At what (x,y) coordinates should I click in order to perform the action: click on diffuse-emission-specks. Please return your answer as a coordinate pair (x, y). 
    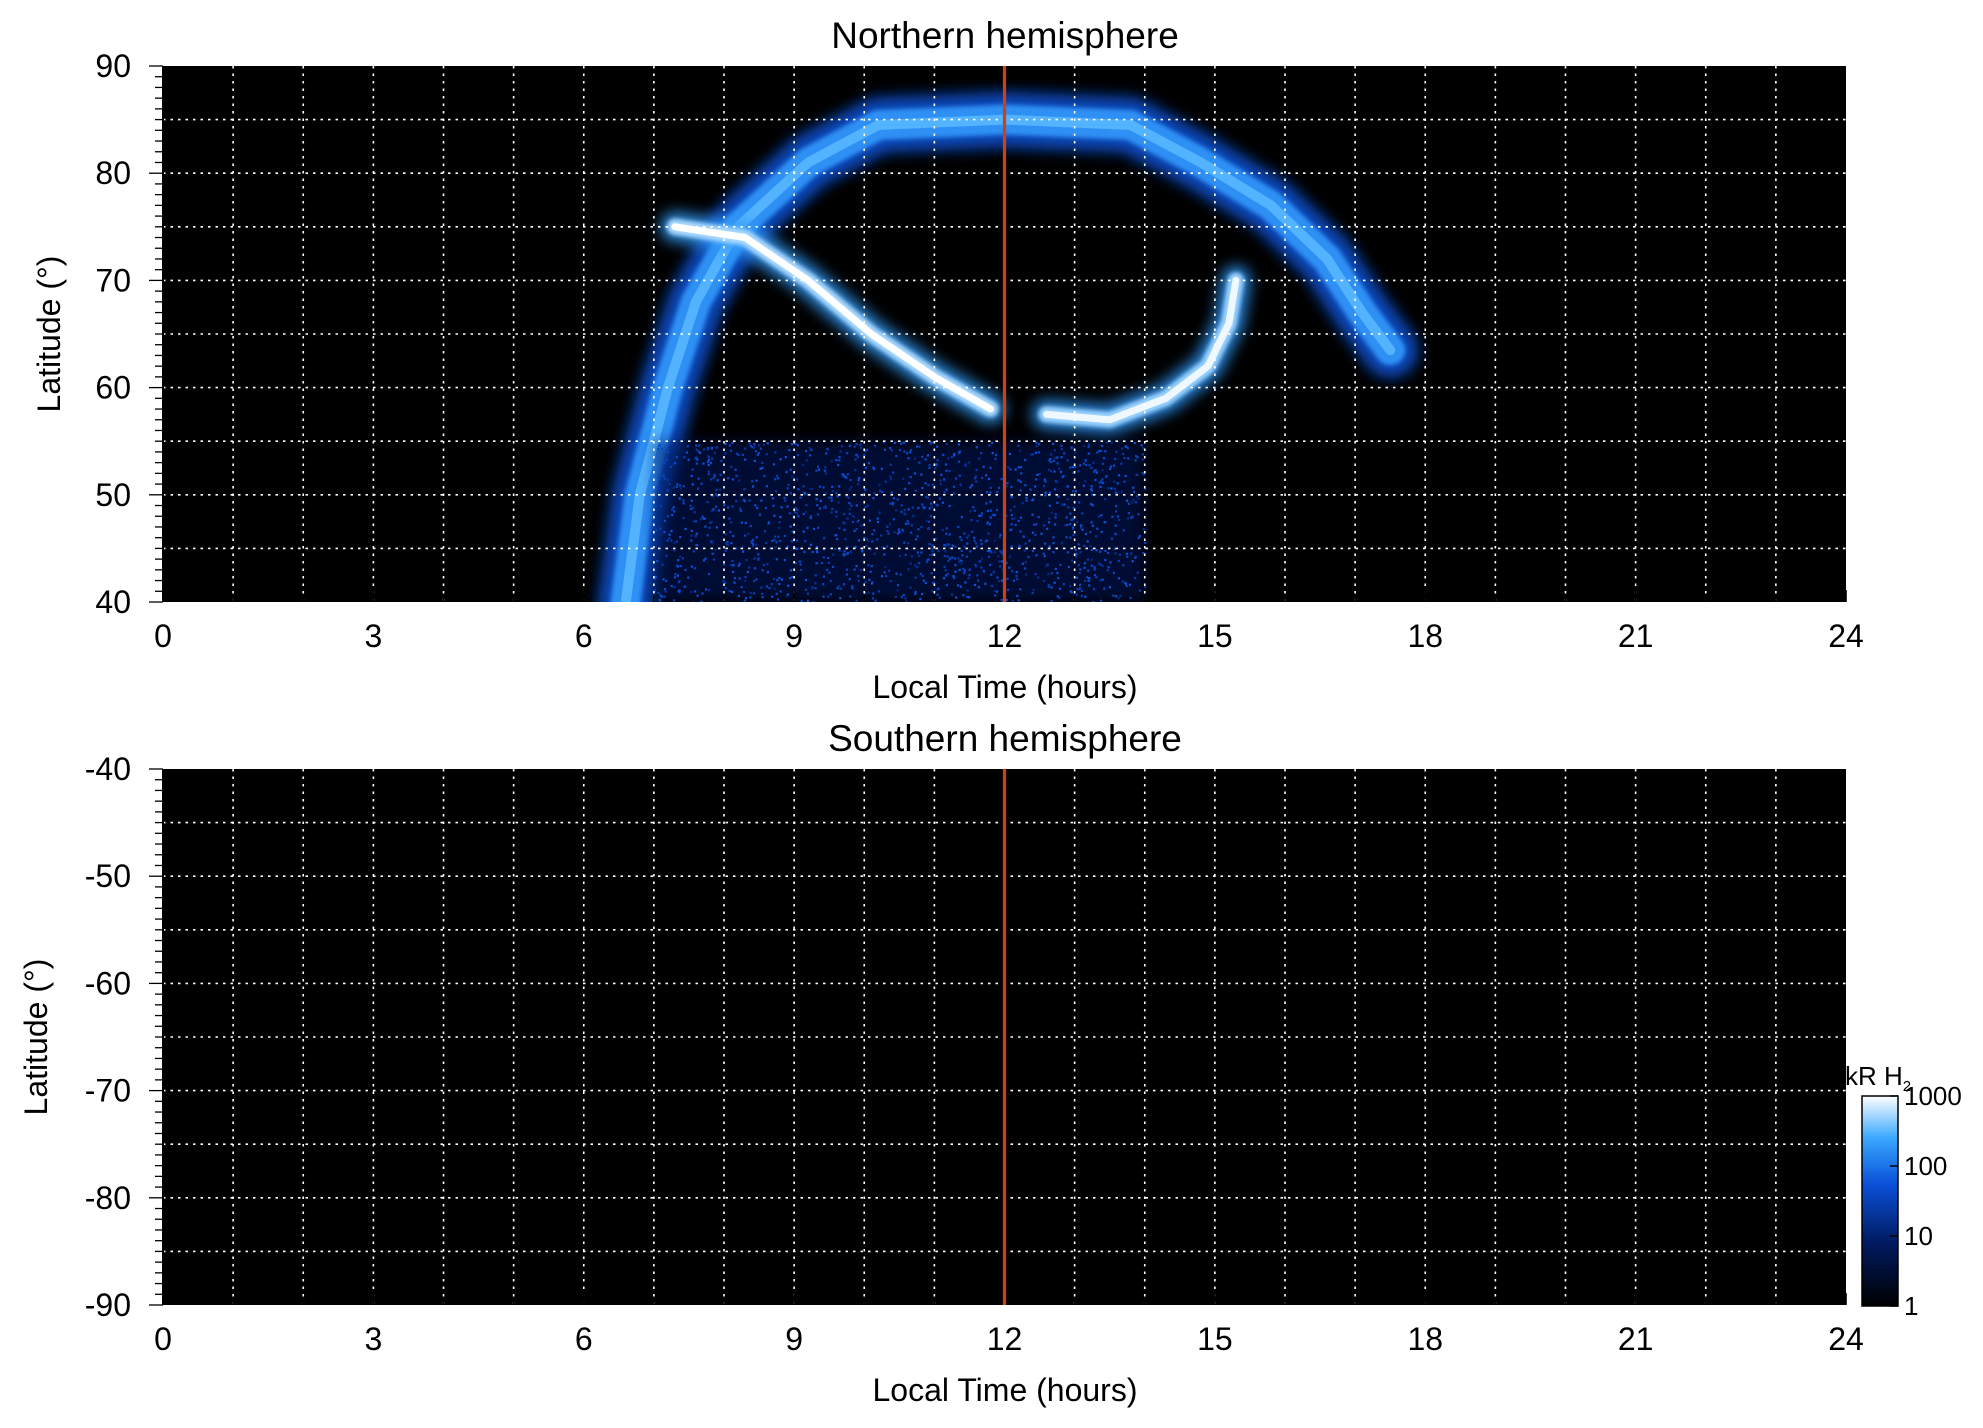
    Looking at the image, I should click on (900, 521).